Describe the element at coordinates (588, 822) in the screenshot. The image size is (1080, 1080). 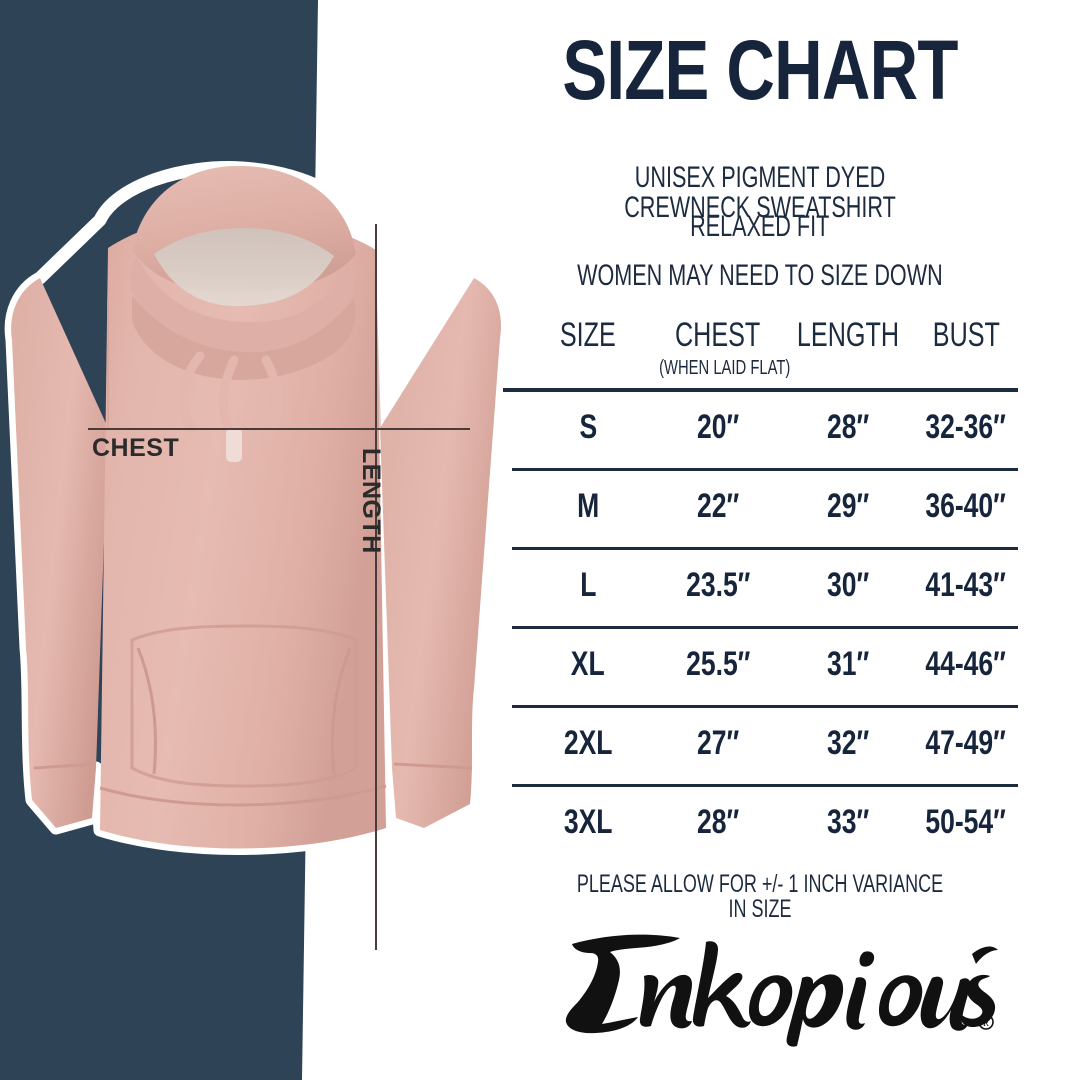
I see `cell-size: 3XL` at that location.